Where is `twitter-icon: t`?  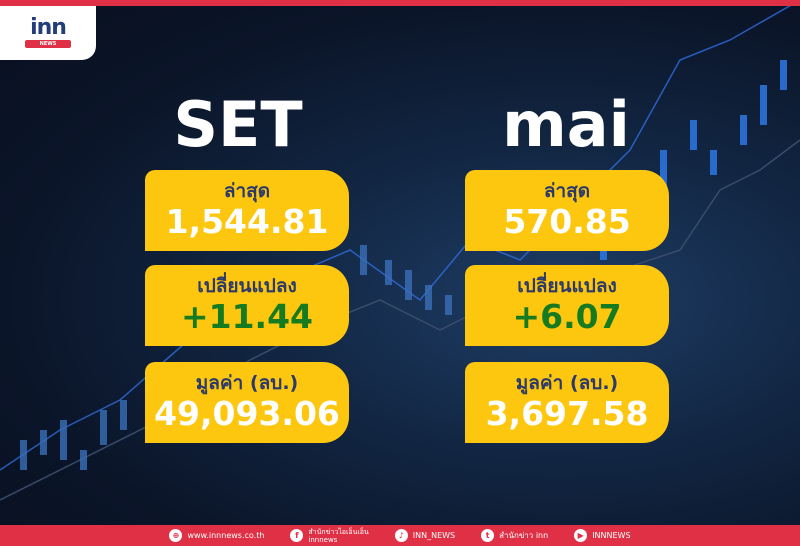
twitter-icon: t is located at coordinates (488, 535).